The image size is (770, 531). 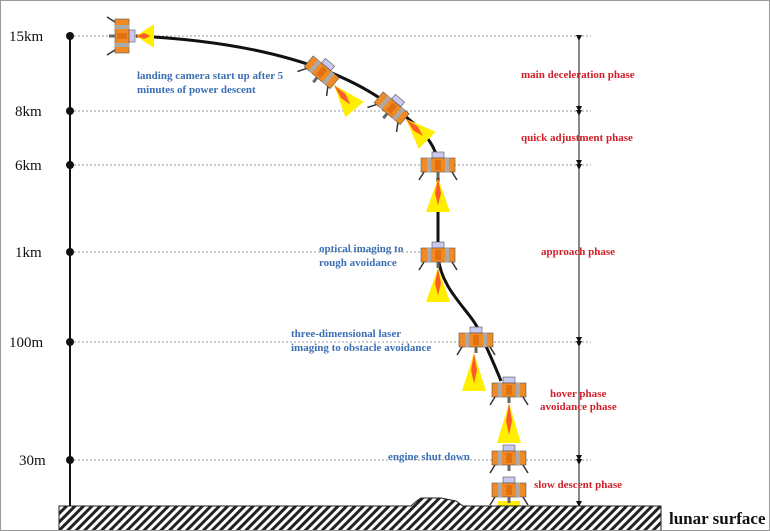 What do you see at coordinates (578, 394) in the screenshot?
I see `phase-label-hover: hover phase` at bounding box center [578, 394].